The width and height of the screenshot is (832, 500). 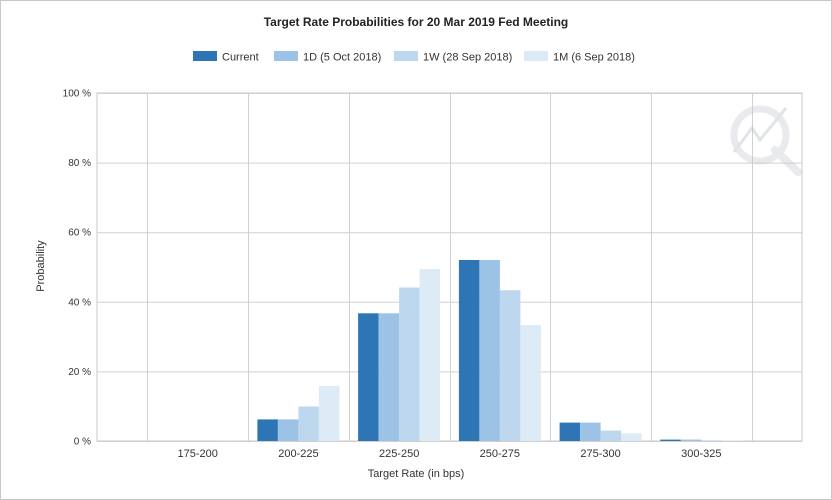 I want to click on legend-label: 1D (5 Oct 2018), so click(x=342, y=58).